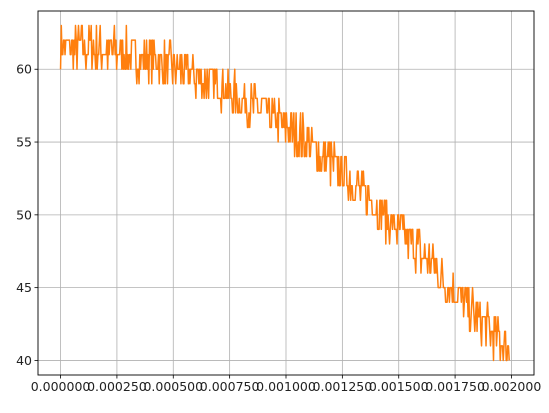 The height and width of the screenshot is (413, 549). What do you see at coordinates (24, 142) in the screenshot?
I see `y-tick-label: 55` at bounding box center [24, 142].